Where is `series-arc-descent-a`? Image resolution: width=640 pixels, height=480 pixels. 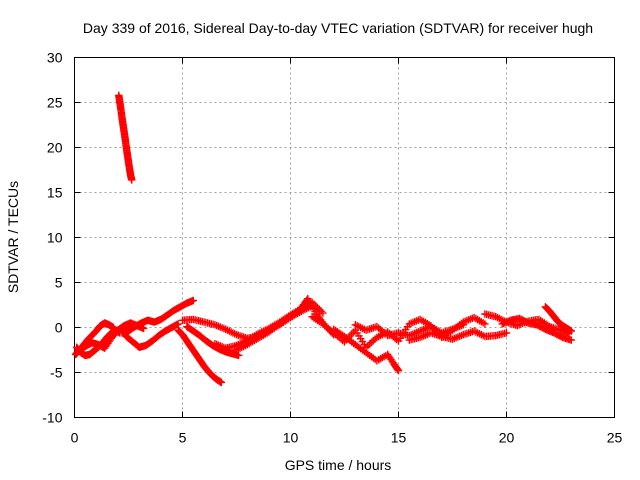 series-arc-descent-a is located at coordinates (200, 356).